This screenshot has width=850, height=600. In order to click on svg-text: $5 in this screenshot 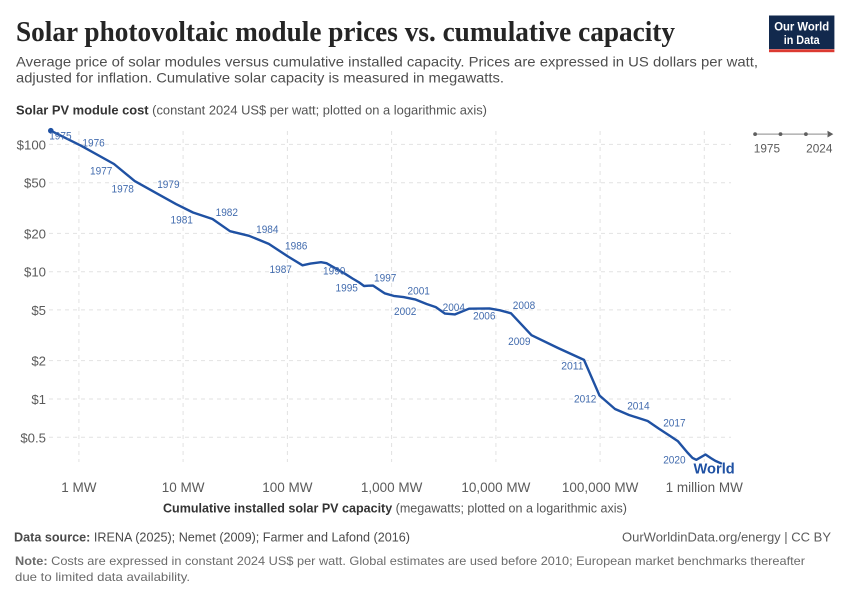, I will do `click(38, 310)`.